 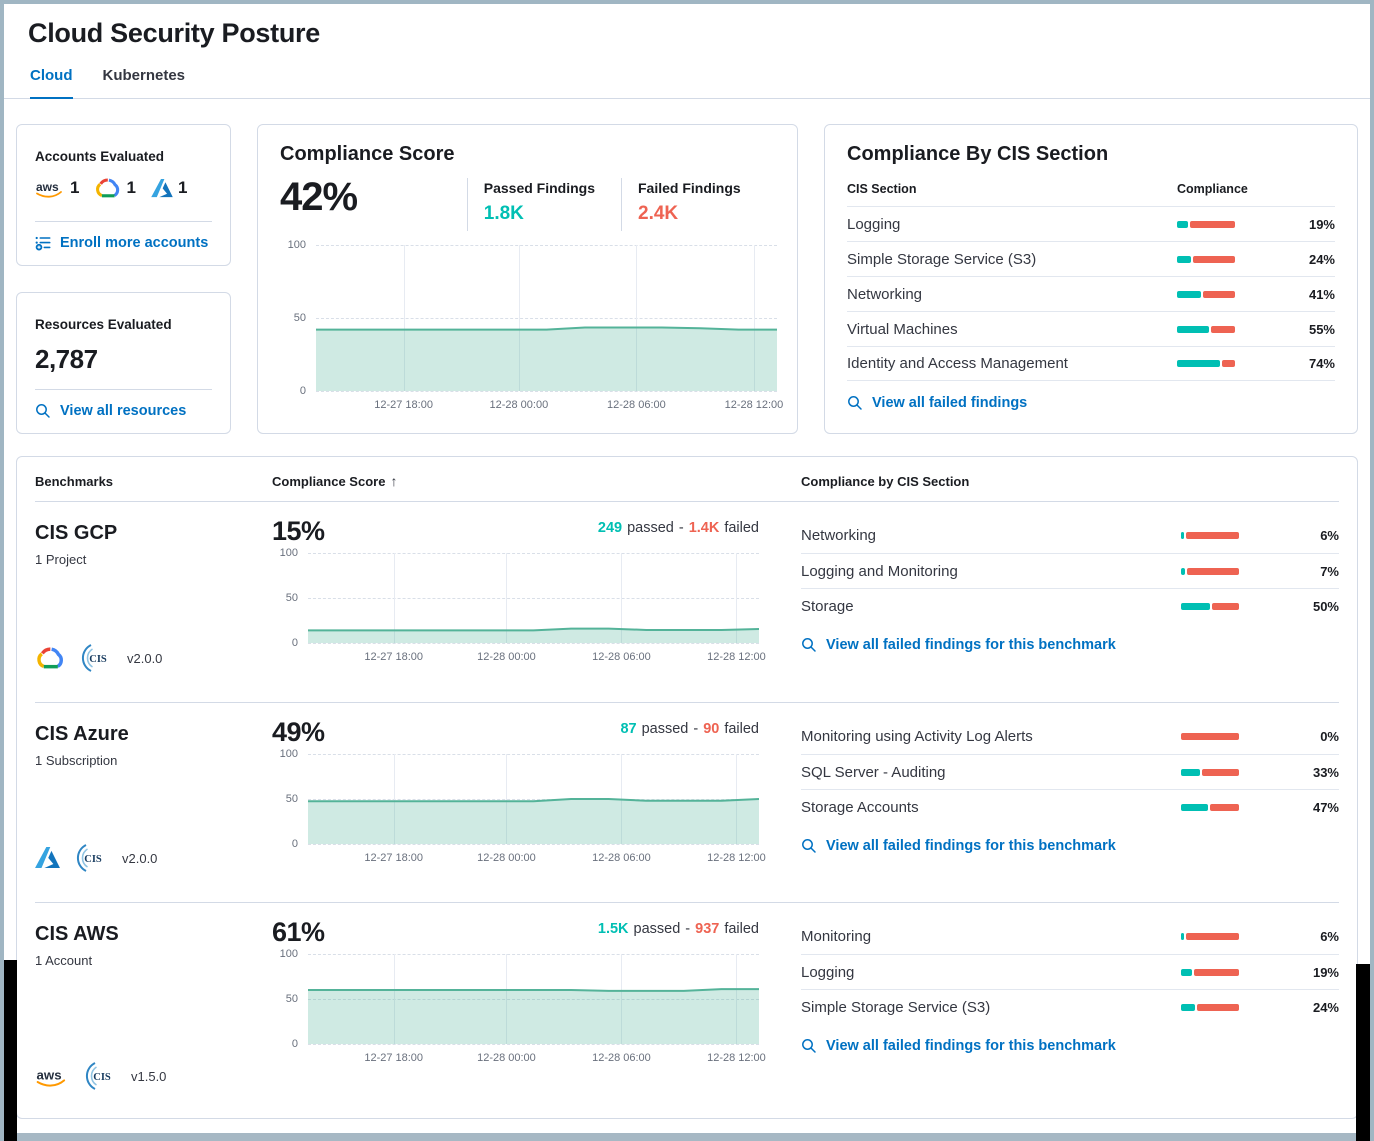 I want to click on view-all-resources-label: View all resources, so click(x=123, y=411).